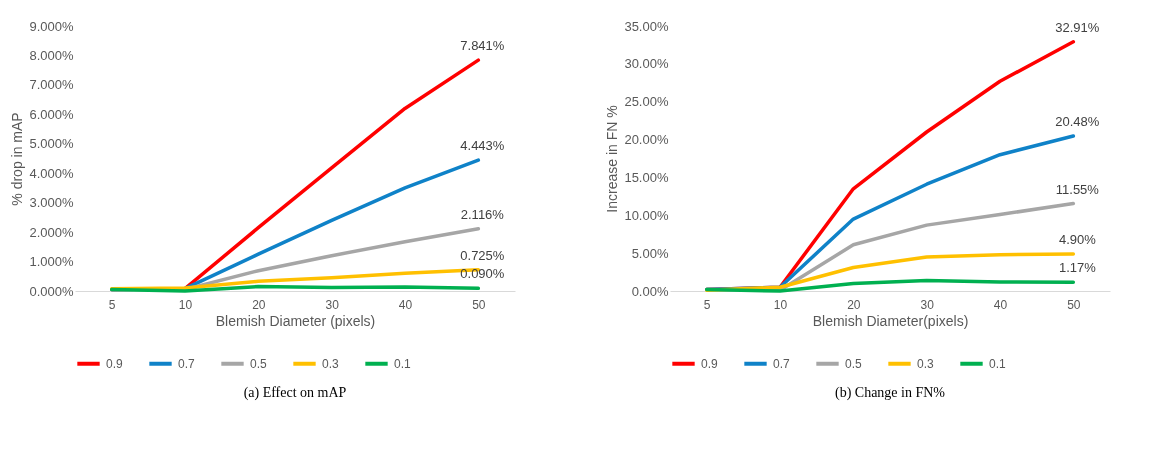 The image size is (1170, 453). Describe the element at coordinates (482, 146) in the screenshot. I see `data-label: 4.443%` at that location.